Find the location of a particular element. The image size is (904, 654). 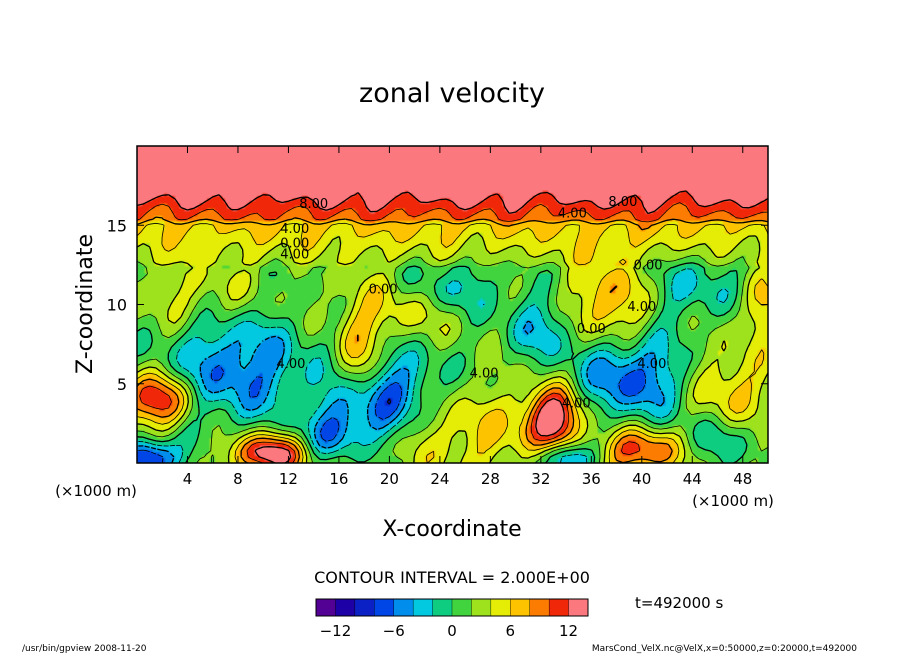

x-tick-label: 48 is located at coordinates (742, 479).